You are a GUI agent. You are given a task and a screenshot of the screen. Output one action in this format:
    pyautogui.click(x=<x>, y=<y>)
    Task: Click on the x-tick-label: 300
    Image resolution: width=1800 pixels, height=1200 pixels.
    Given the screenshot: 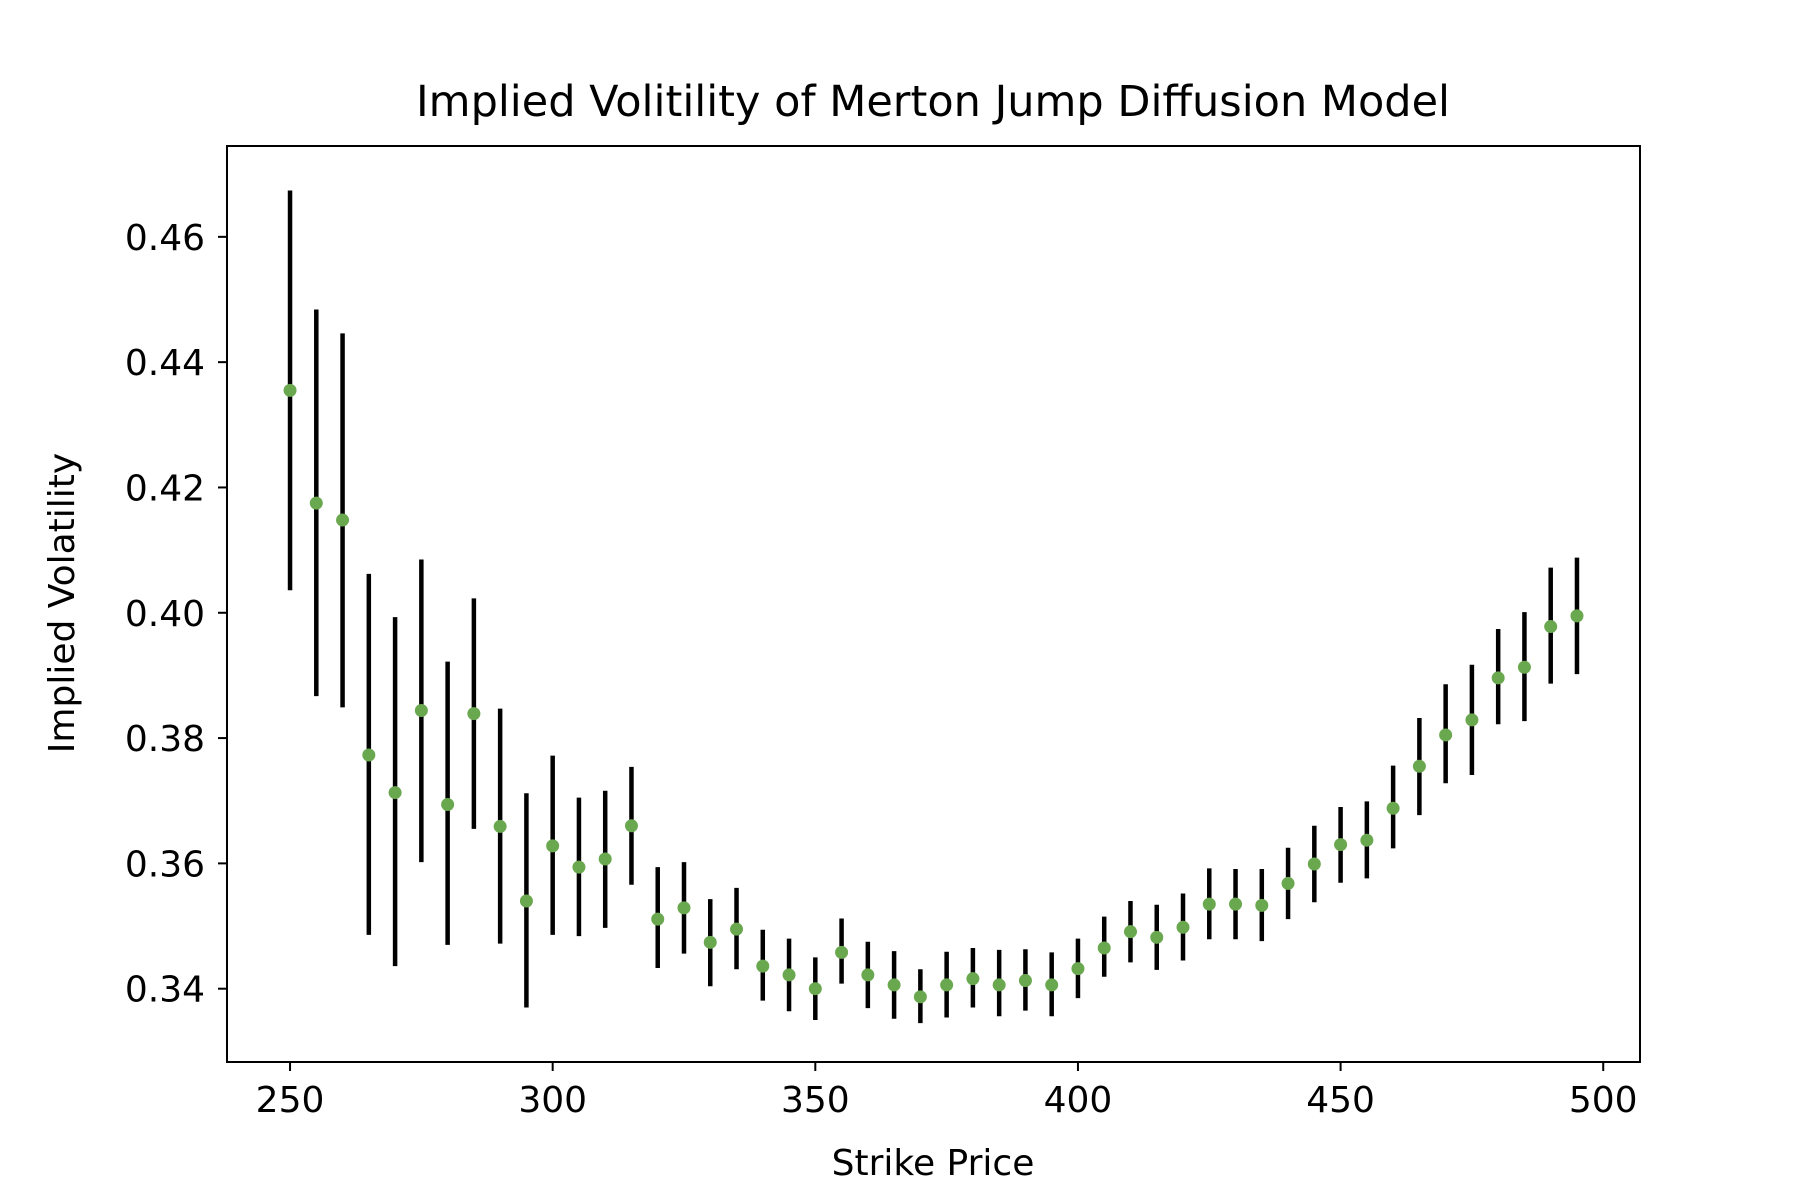 What is the action you would take?
    pyautogui.click(x=552, y=1100)
    